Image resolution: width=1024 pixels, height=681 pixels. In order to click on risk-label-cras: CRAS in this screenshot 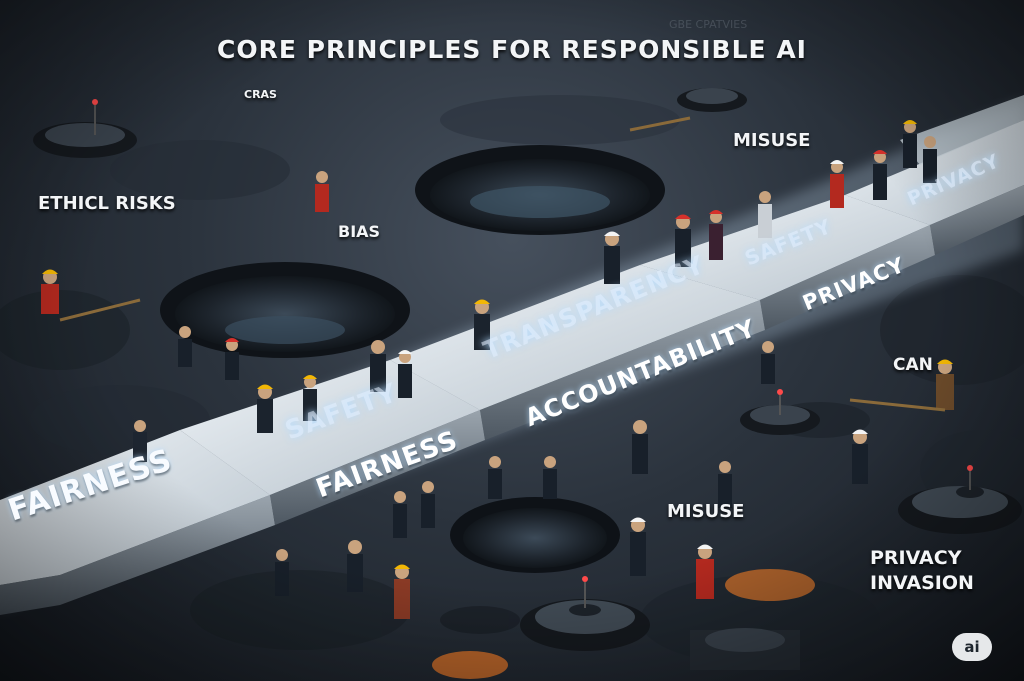, I will do `click(260, 94)`.